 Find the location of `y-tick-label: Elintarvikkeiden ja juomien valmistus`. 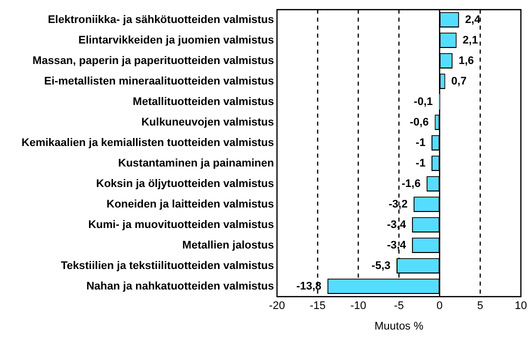

y-tick-label: Elintarvikkeiden ja juomien valmistus is located at coordinates (176, 40).